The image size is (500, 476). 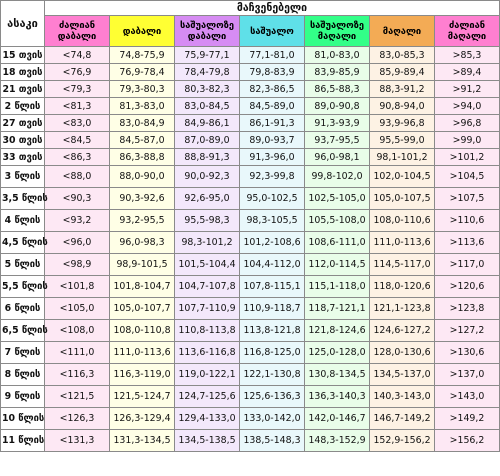 What do you see at coordinates (142, 352) in the screenshot?
I see `cell-low: 111,0-113,6` at bounding box center [142, 352].